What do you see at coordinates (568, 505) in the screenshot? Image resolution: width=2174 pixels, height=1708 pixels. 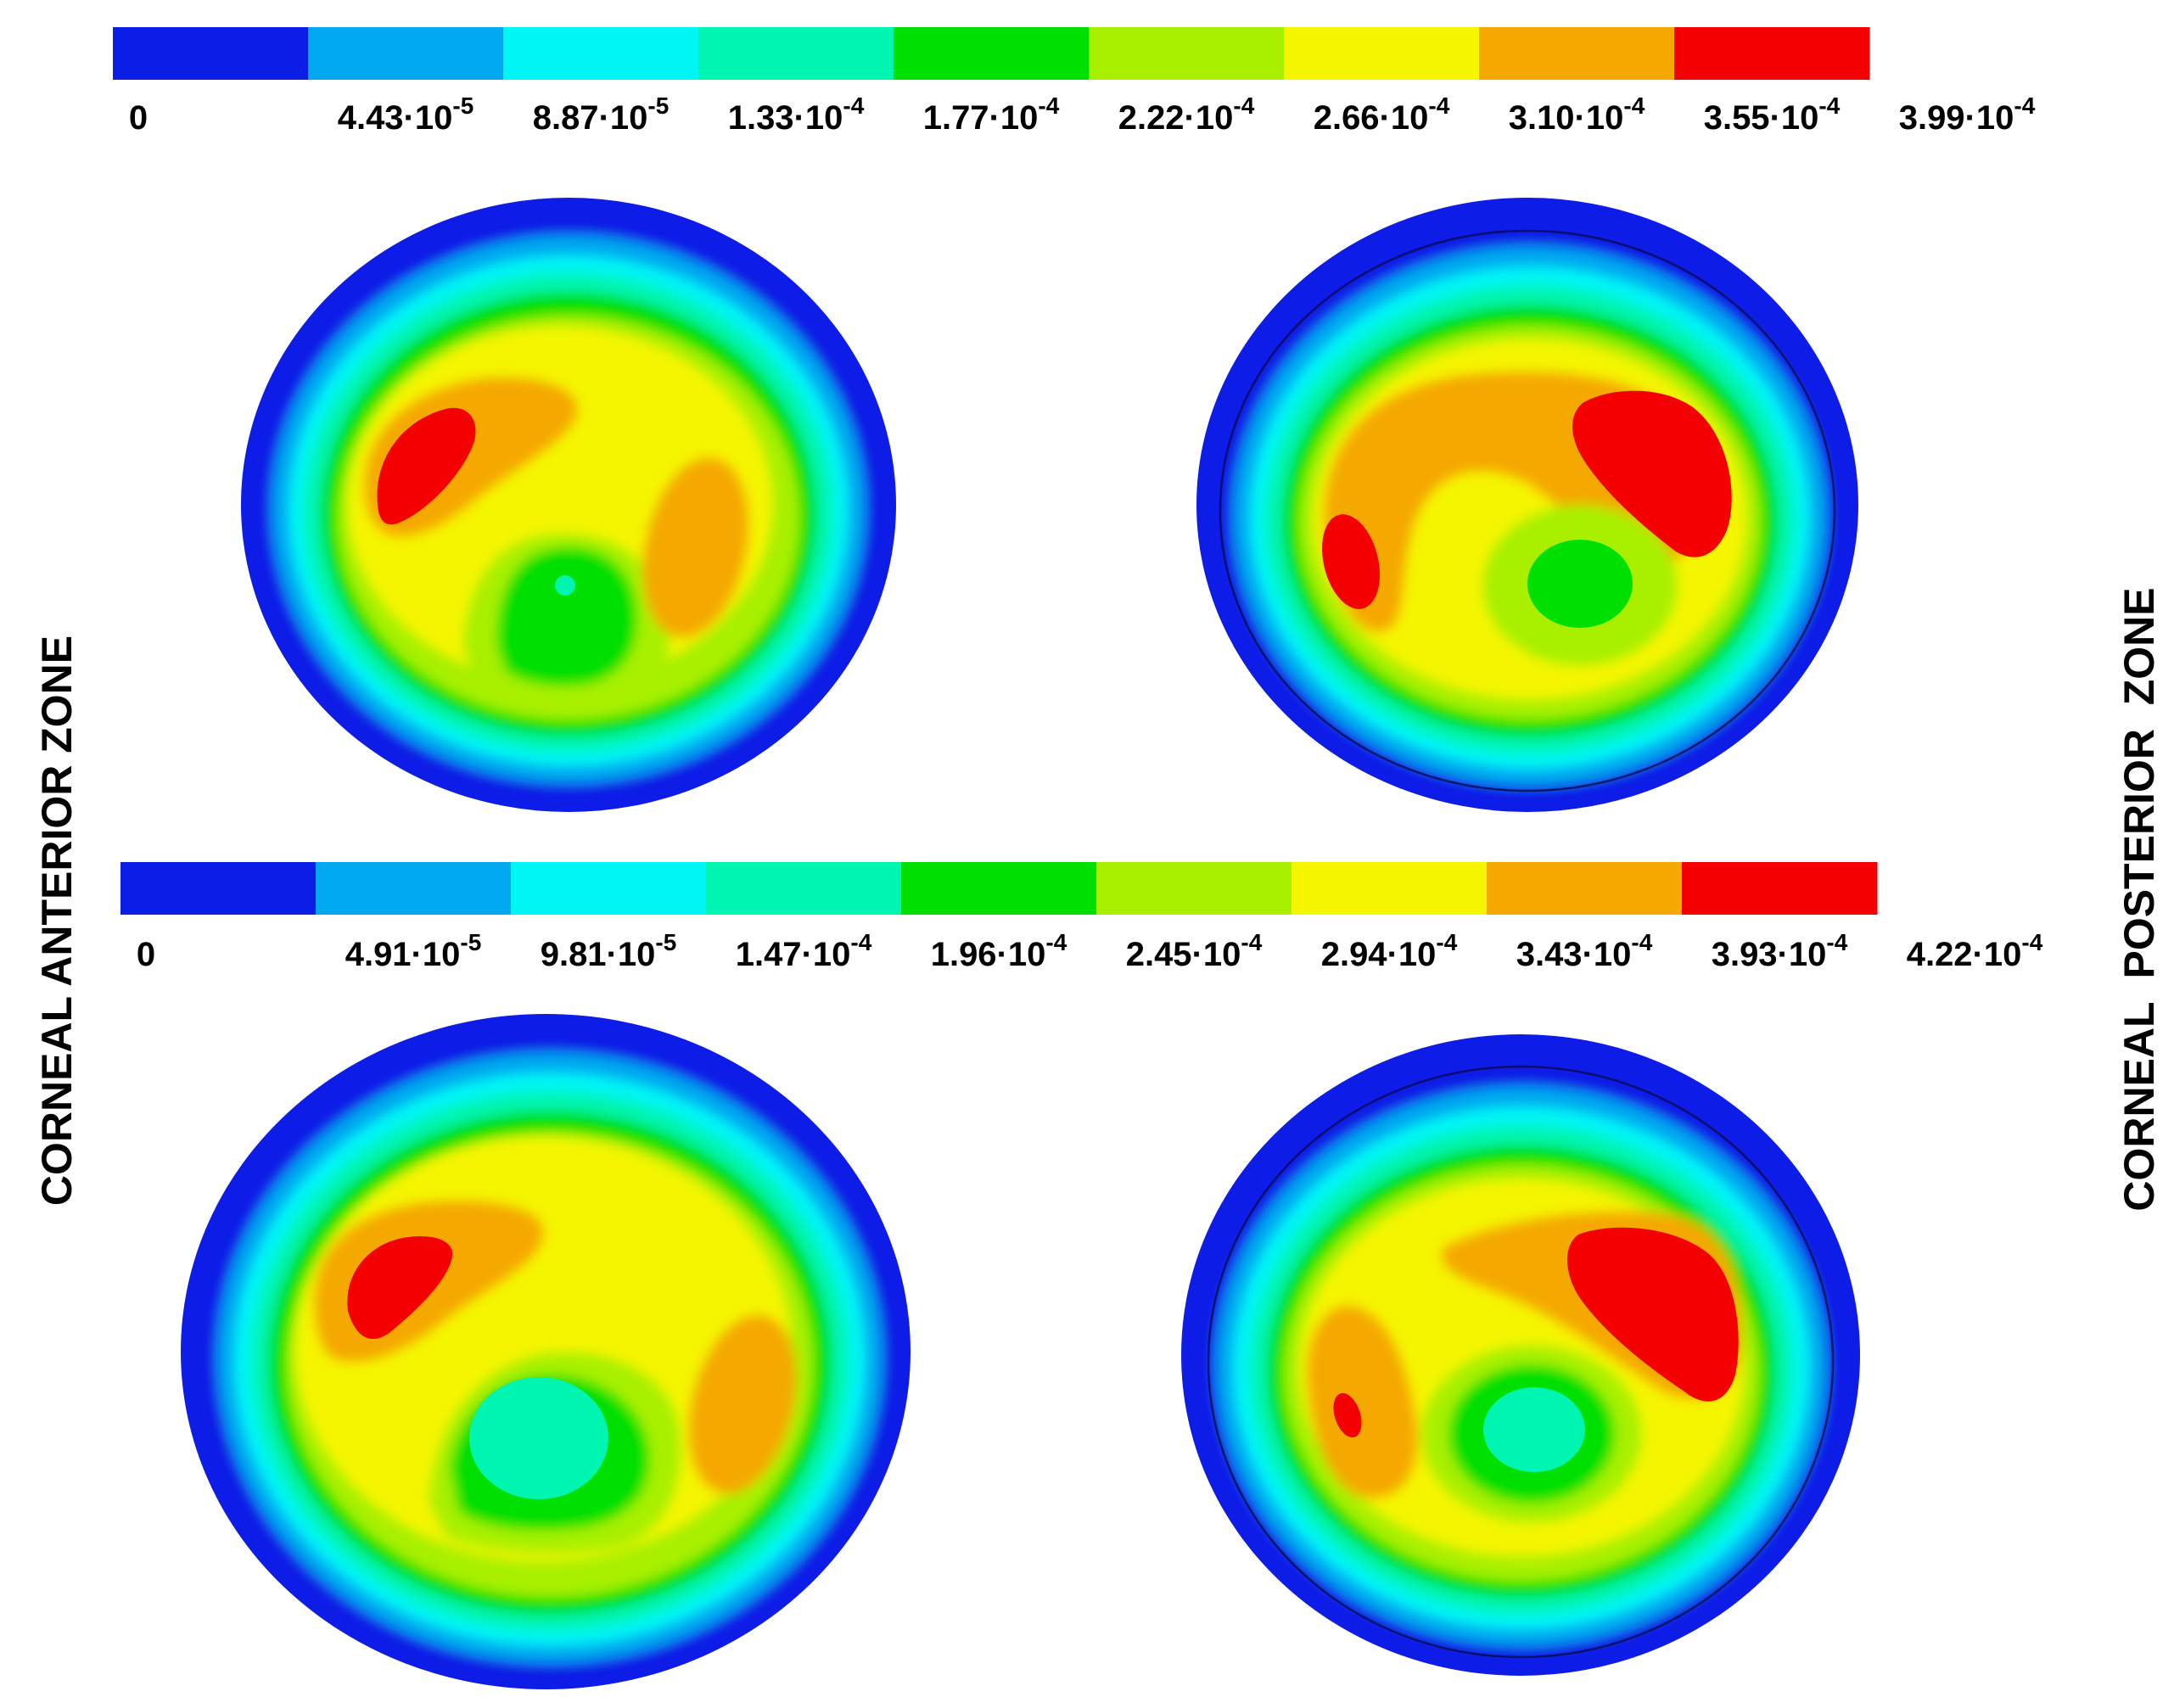 I see `contour-map-anterior-top` at bounding box center [568, 505].